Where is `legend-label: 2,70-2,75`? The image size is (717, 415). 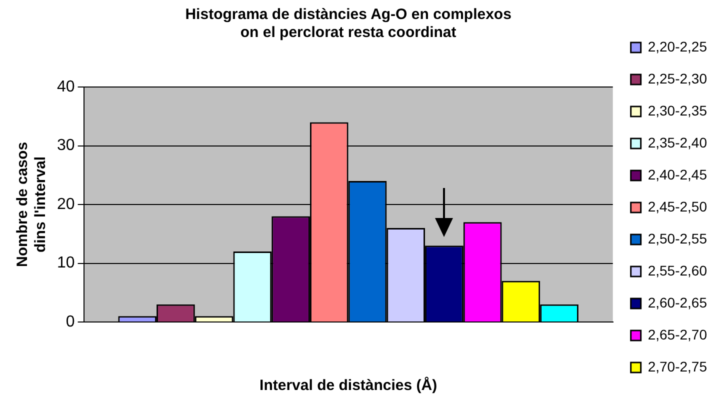 legend-label: 2,70-2,75 is located at coordinates (678, 366).